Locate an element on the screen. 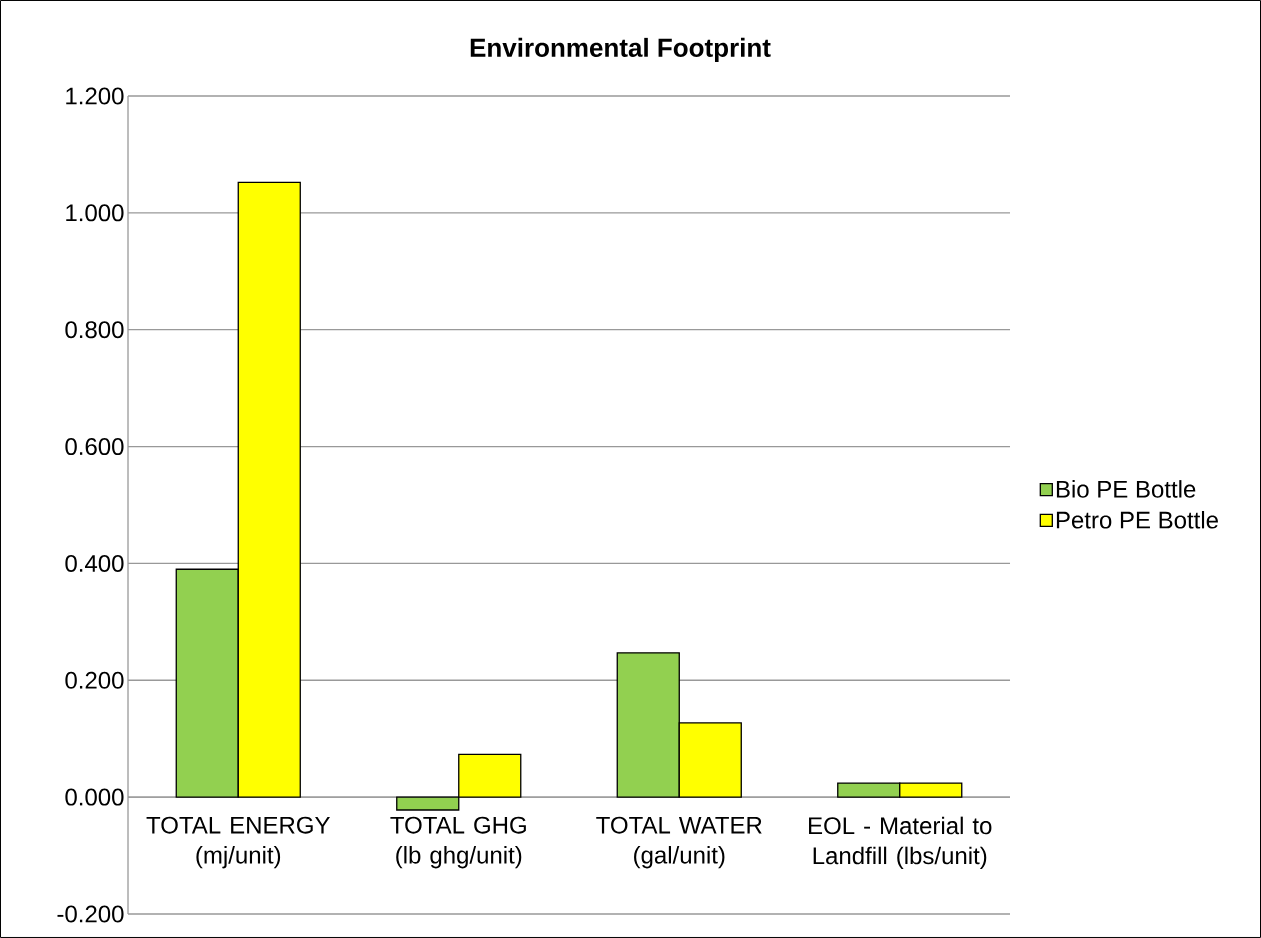  legend-label: Bio PE Bottle is located at coordinates (1126, 489).